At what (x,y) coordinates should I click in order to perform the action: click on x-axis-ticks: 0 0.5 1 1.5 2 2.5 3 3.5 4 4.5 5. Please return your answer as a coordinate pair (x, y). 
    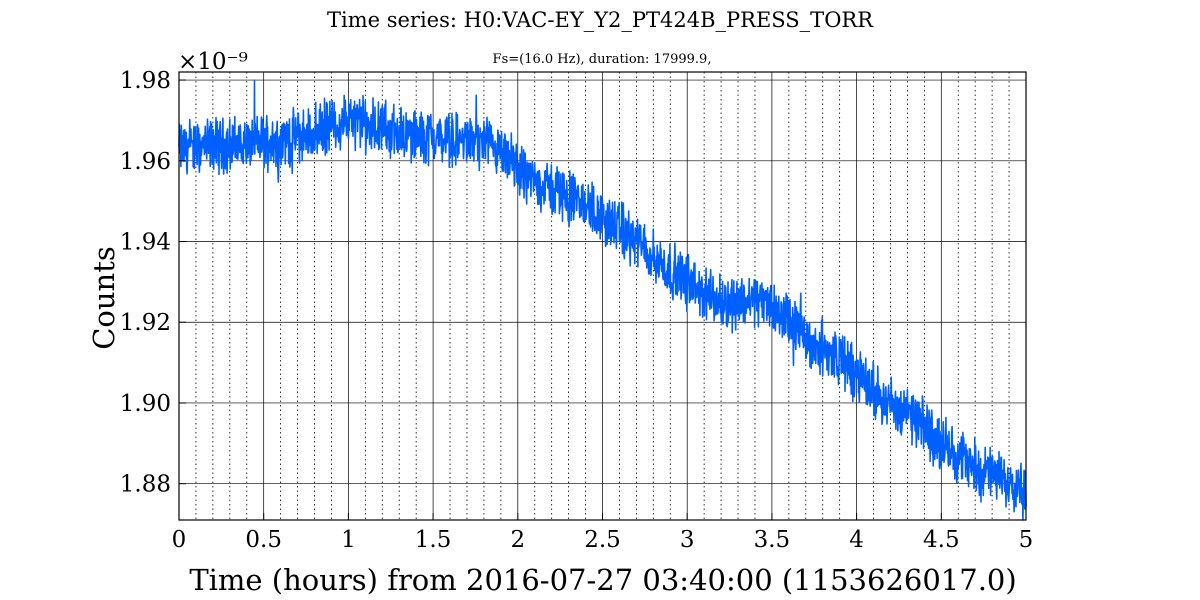
    Looking at the image, I should click on (603, 533).